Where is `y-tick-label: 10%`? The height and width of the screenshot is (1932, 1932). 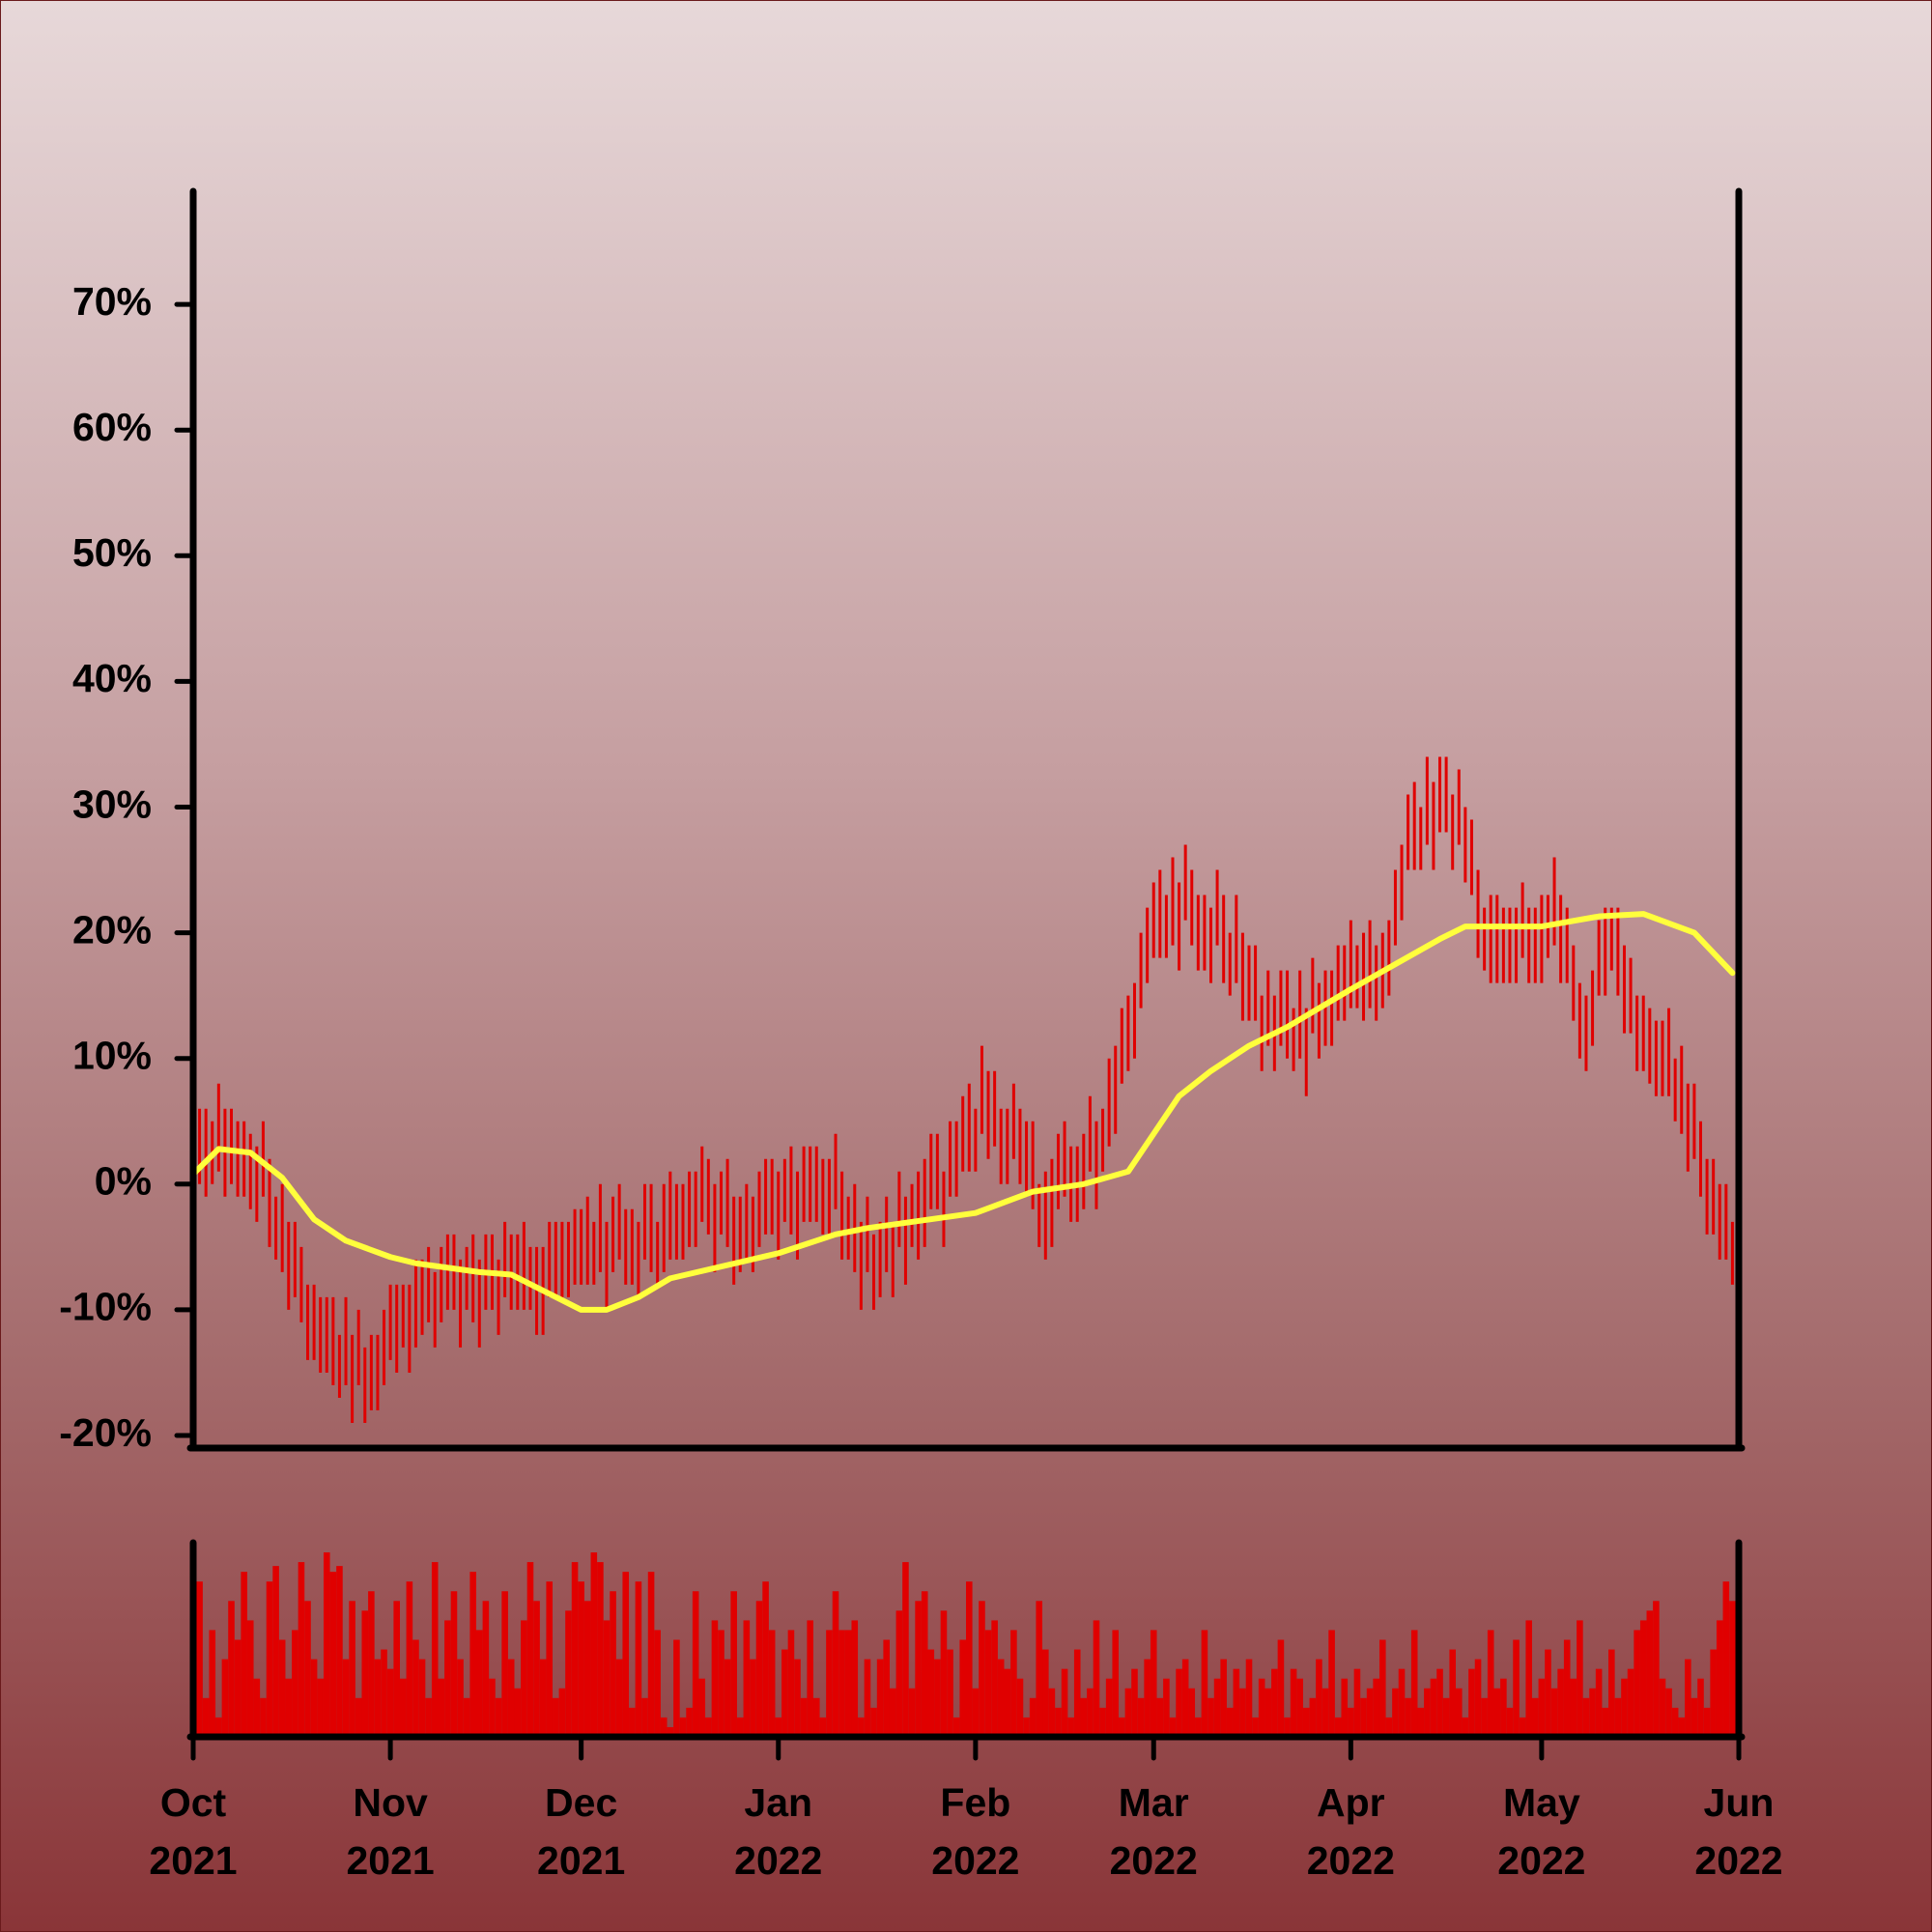 y-tick-label: 10% is located at coordinates (112, 1056).